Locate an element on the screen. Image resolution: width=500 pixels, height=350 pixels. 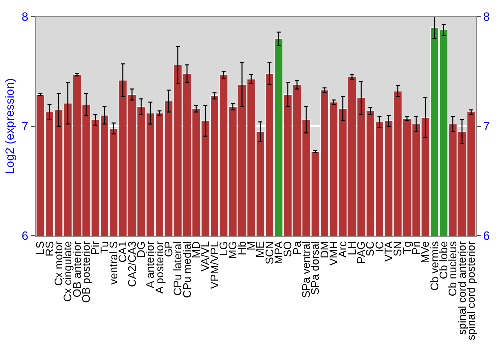
y2-tick-label: 8 is located at coordinates (486, 17).